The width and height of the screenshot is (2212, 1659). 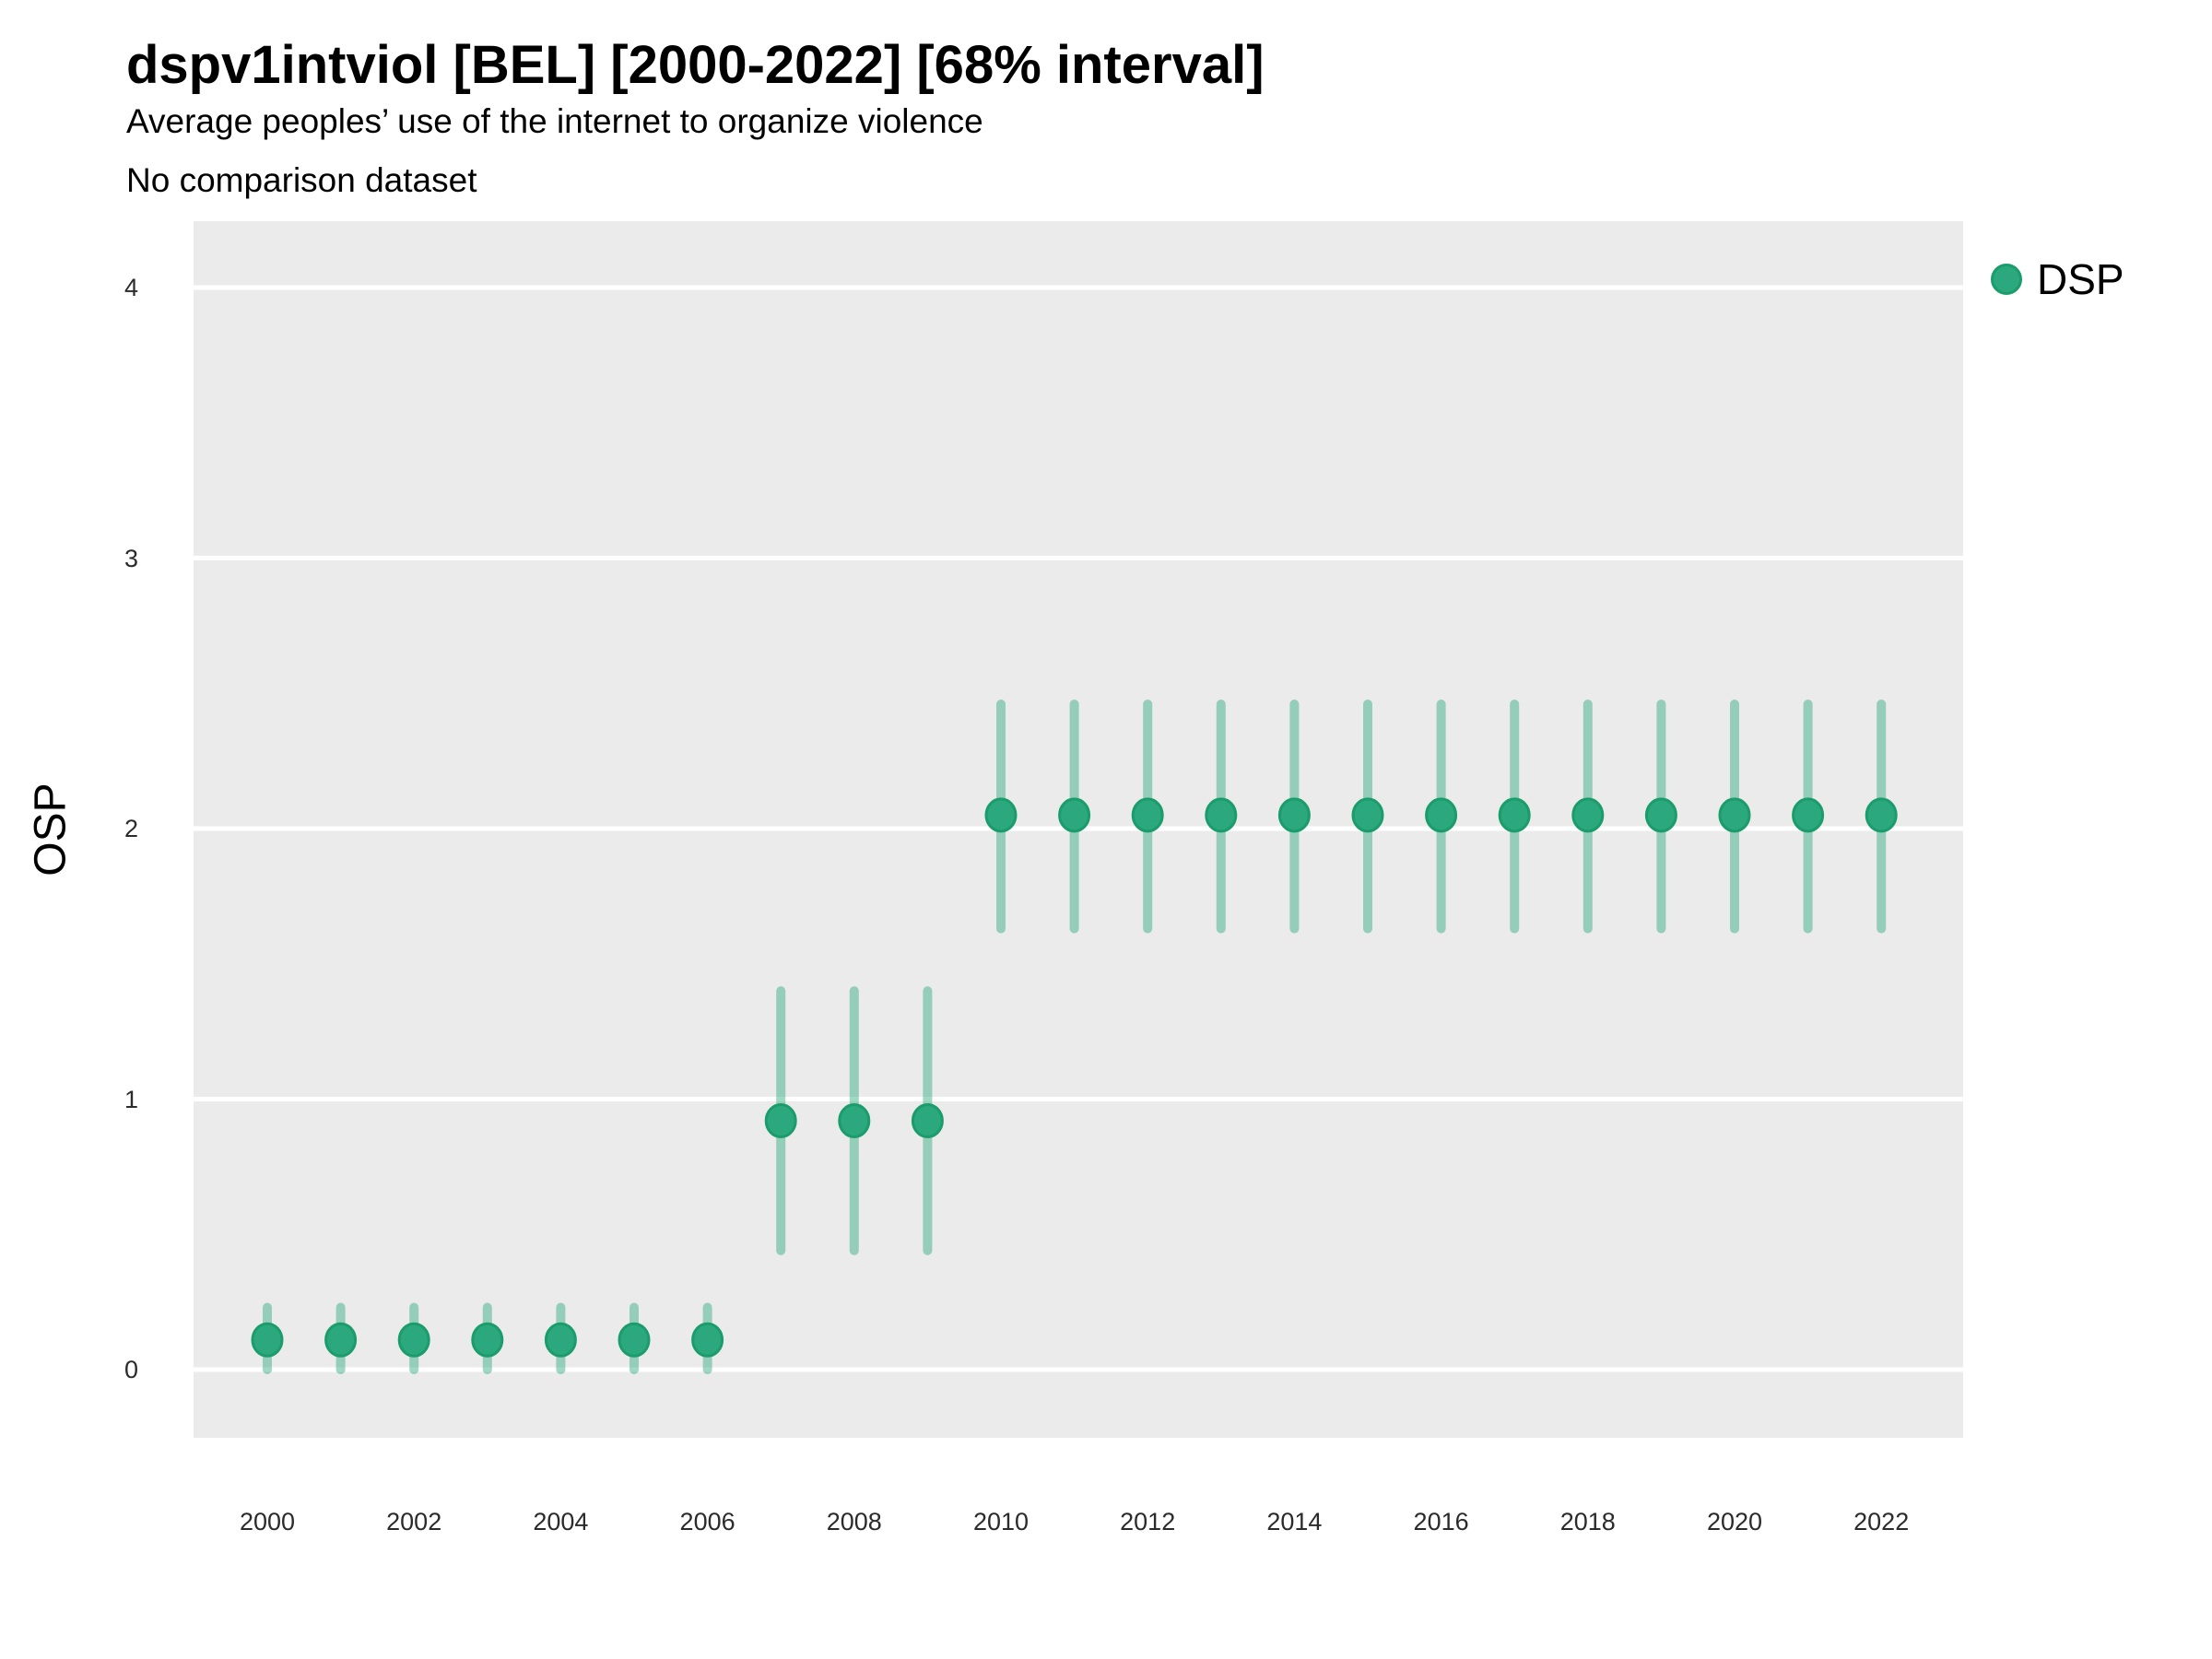 I want to click on comparison-note: No comparison dataset, so click(x=301, y=180).